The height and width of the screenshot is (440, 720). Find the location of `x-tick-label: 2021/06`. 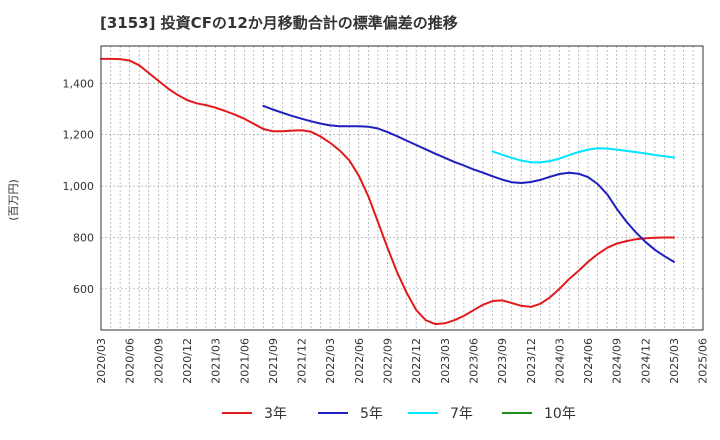

x-tick-label: 2021/06 is located at coordinates (244, 361).